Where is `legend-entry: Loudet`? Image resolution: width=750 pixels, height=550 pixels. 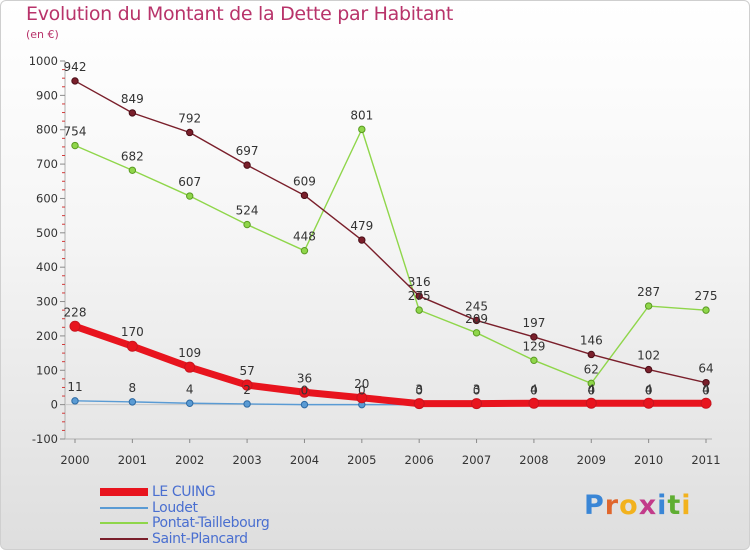 legend-entry: Loudet is located at coordinates (210, 508).